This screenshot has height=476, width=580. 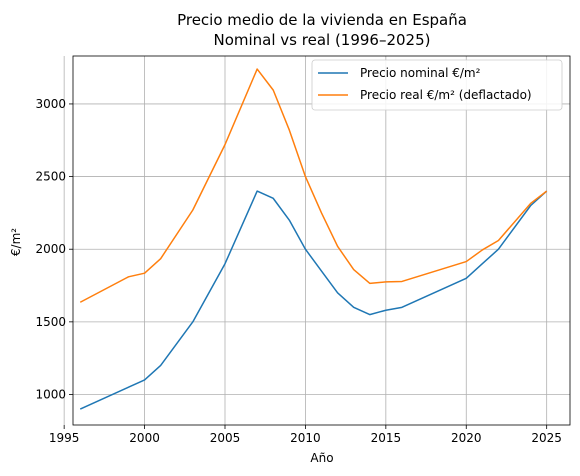 What do you see at coordinates (50, 394) in the screenshot?
I see `y-tick-label: 1000` at bounding box center [50, 394].